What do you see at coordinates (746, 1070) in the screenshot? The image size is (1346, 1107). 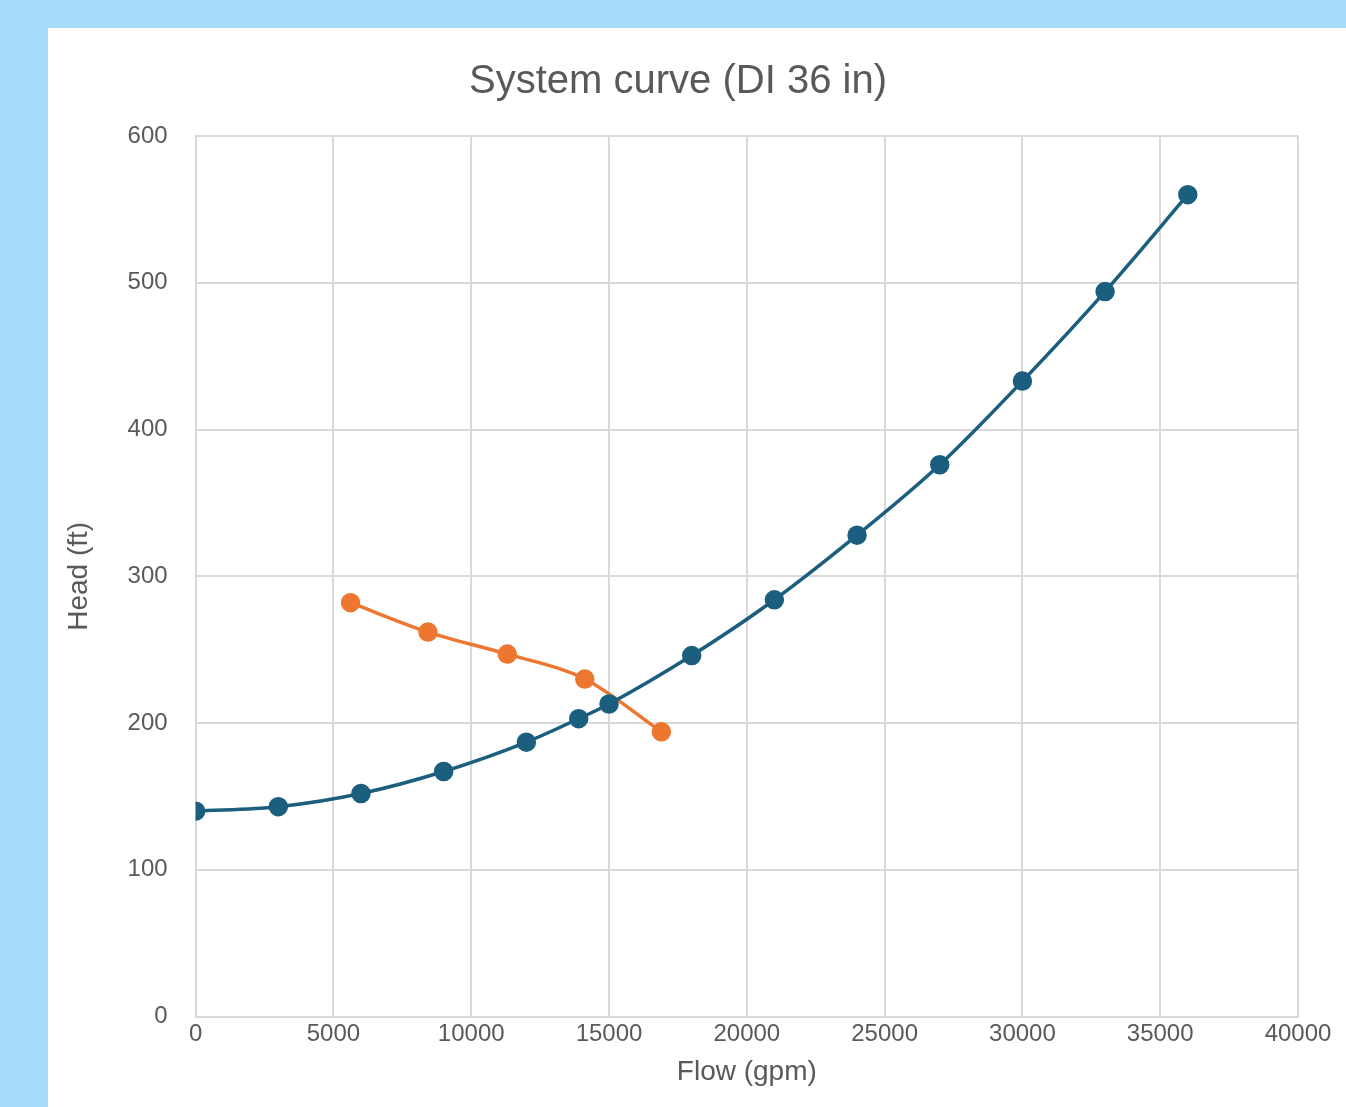 I see `x-axis-title: Flow (gpm)` at bounding box center [746, 1070].